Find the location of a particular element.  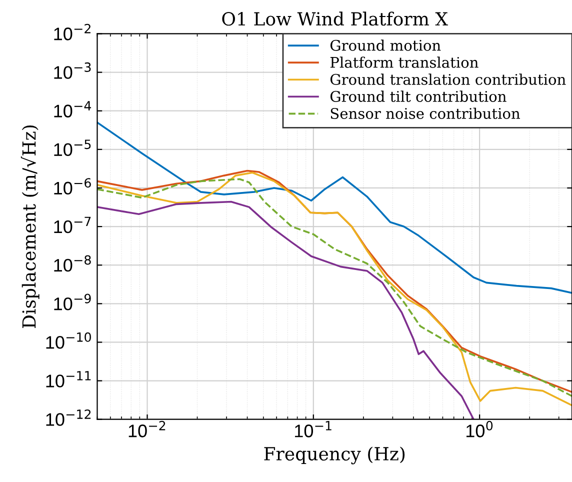

y-tick-label: 10$^{−11}$ is located at coordinates (68, 379).